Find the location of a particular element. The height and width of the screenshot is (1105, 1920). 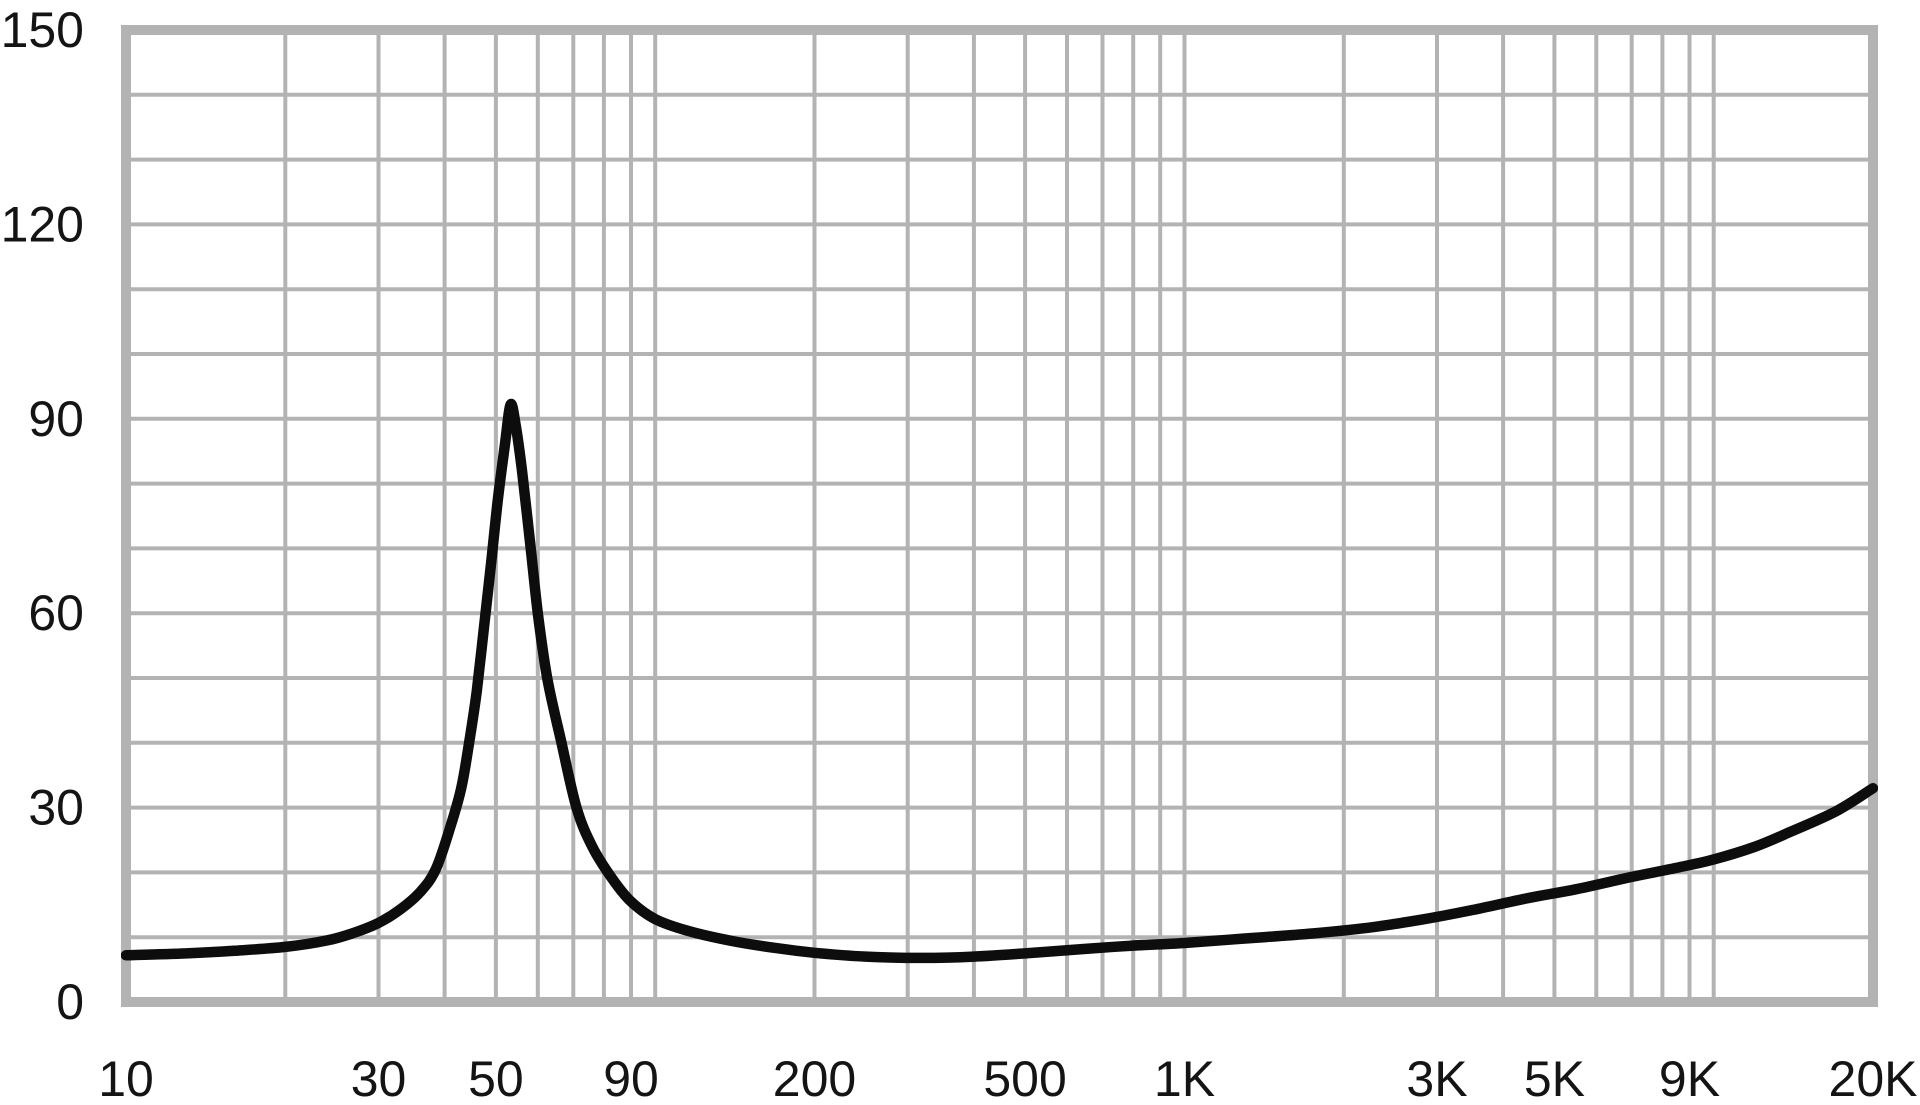

x-tick-label: 5K is located at coordinates (1554, 1078).